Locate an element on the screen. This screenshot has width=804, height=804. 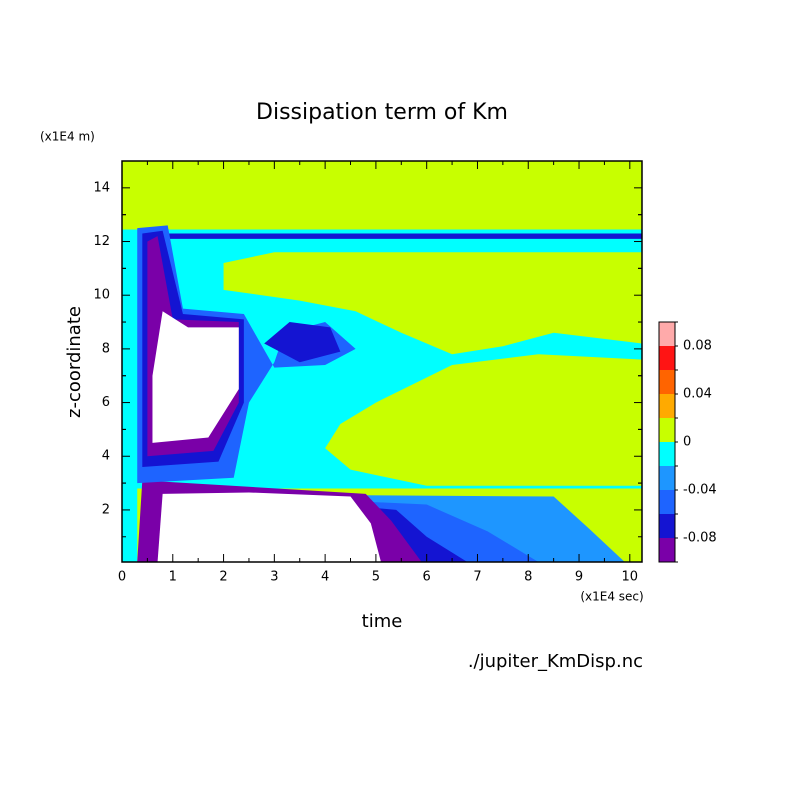
colorbar-label: -0.08 is located at coordinates (700, 538).